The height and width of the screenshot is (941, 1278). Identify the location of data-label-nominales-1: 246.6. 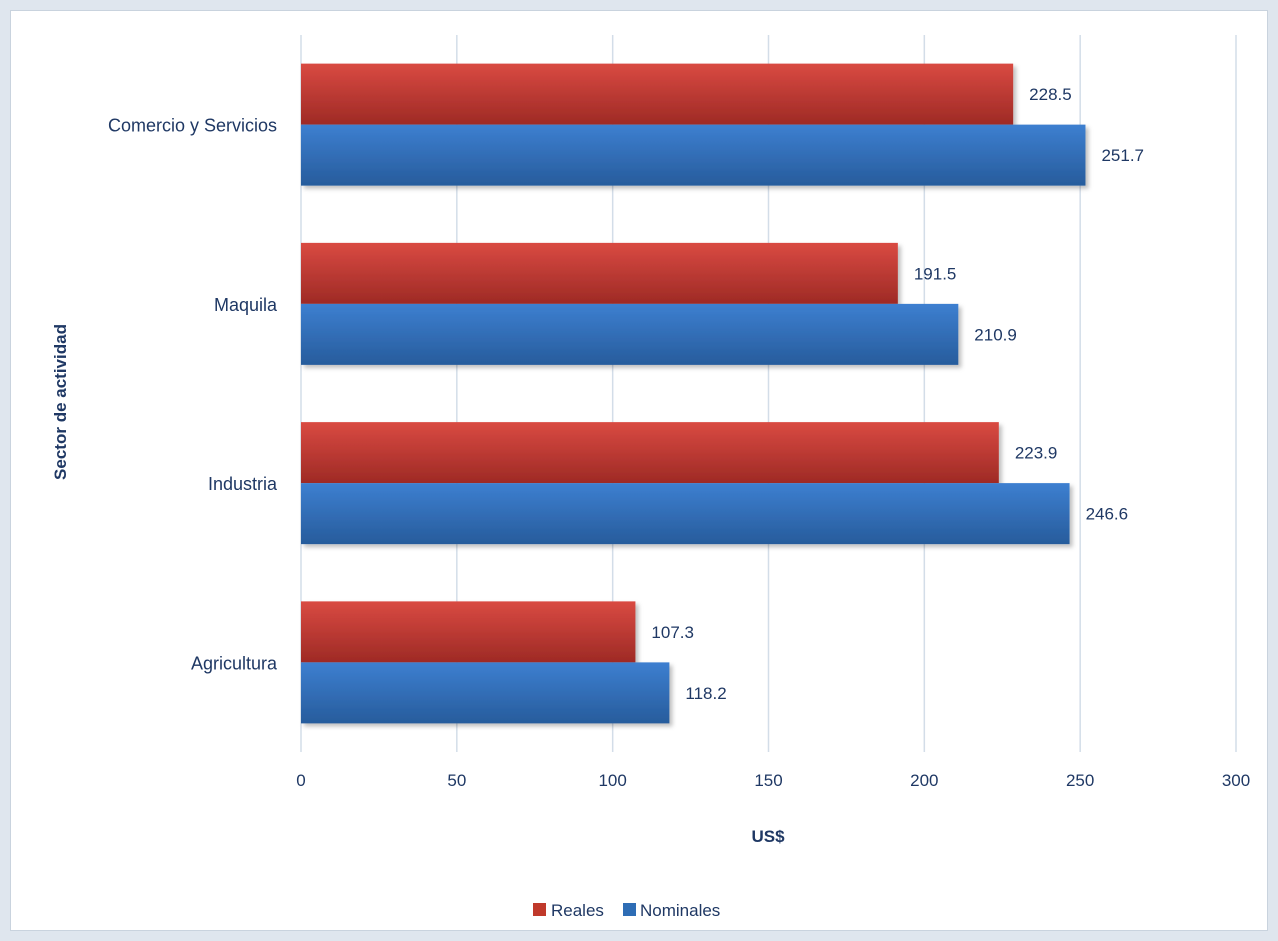
(1107, 514).